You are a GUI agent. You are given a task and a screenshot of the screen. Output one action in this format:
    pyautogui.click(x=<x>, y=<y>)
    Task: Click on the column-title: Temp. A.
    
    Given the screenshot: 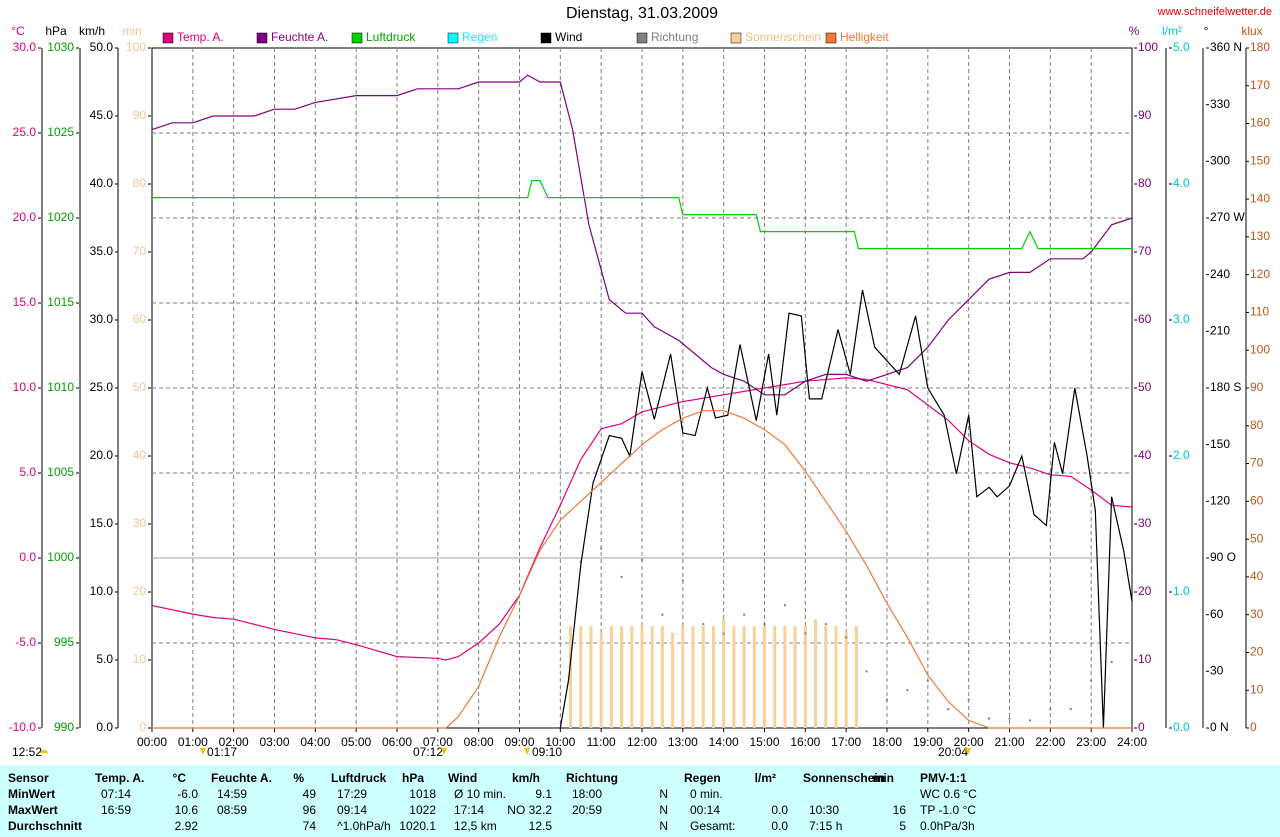 What is the action you would take?
    pyautogui.click(x=120, y=778)
    